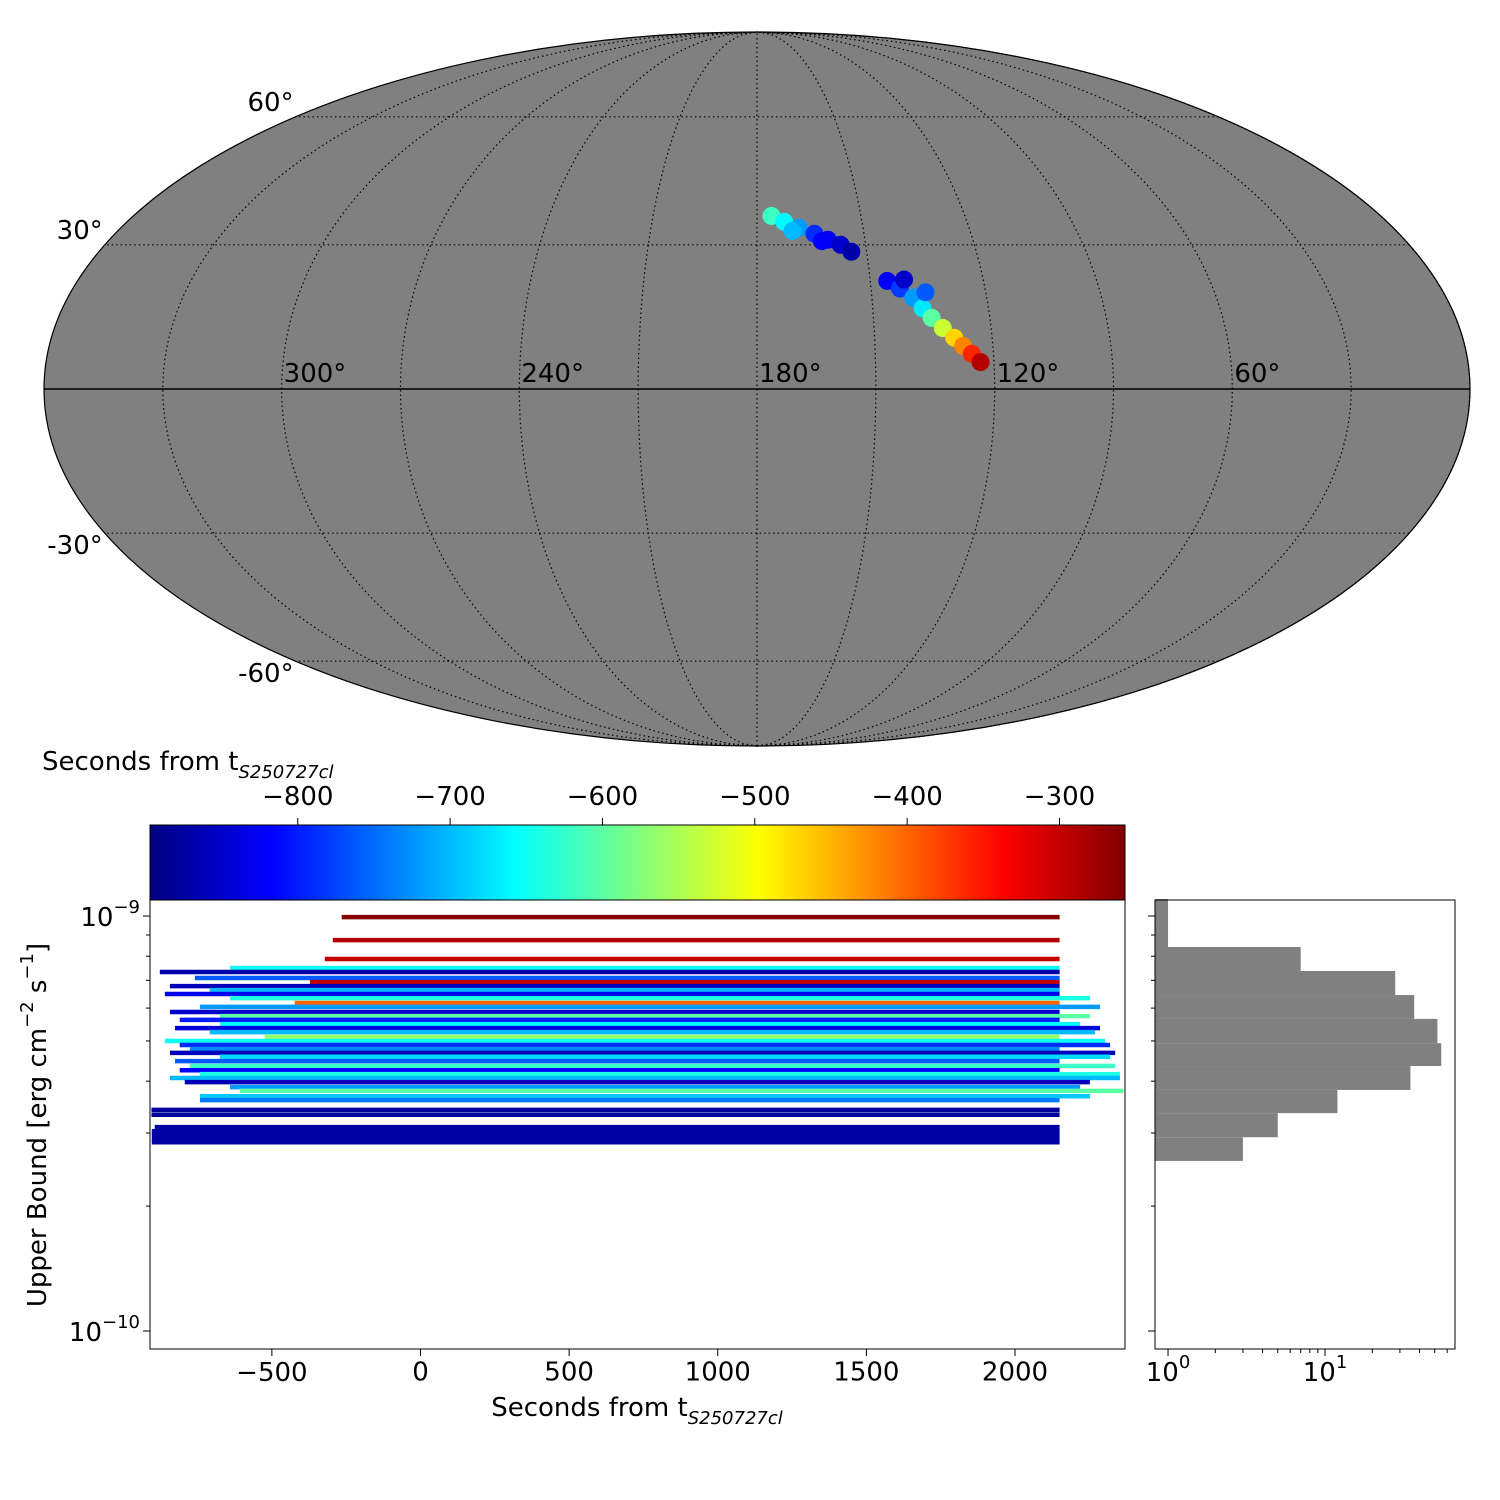  What do you see at coordinates (1015, 1373) in the screenshot?
I see `tick-label: 2000` at bounding box center [1015, 1373].